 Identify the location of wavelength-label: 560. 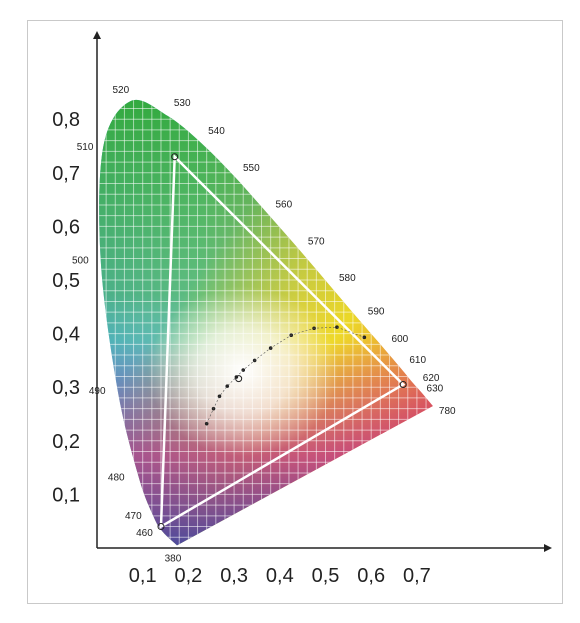
(283, 205).